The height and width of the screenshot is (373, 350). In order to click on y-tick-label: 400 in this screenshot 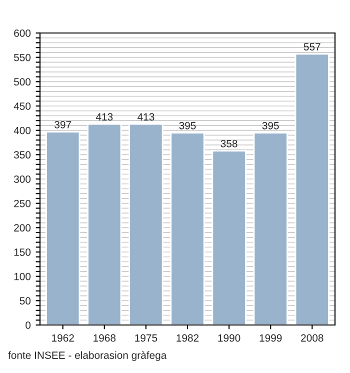, I will do `click(22, 130)`.